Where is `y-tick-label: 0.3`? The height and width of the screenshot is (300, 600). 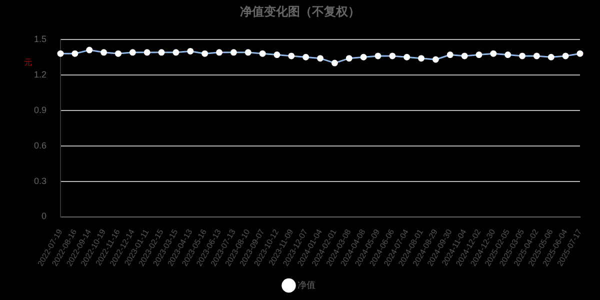 y-tick-label: 0.3 is located at coordinates (40, 181).